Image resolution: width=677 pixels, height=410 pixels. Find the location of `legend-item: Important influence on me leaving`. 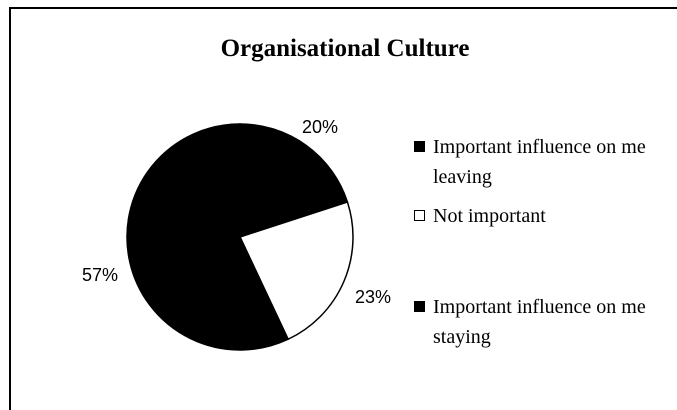

legend-item: Important influence on me leaving is located at coordinates (545, 162).